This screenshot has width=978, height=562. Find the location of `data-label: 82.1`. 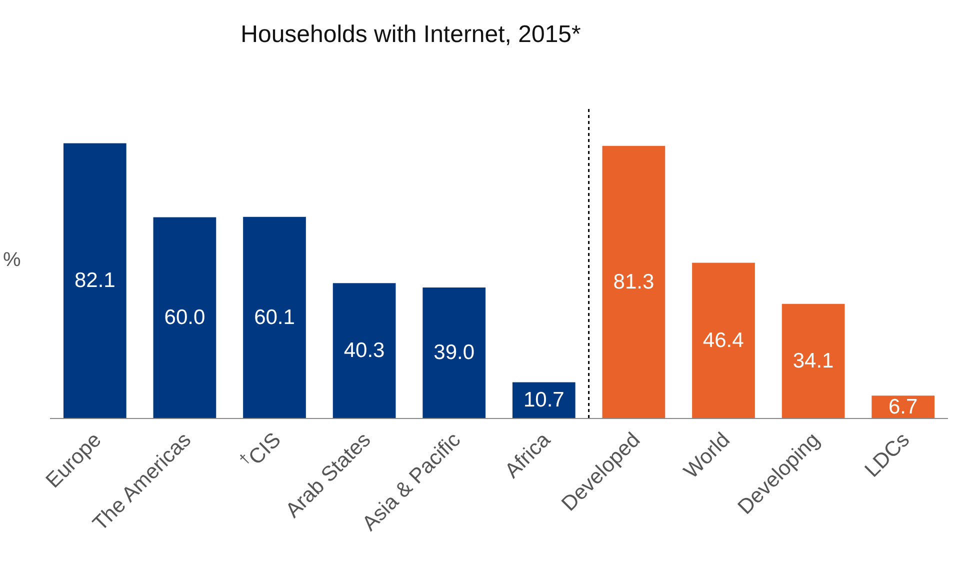

data-label: 82.1 is located at coordinates (95, 280).